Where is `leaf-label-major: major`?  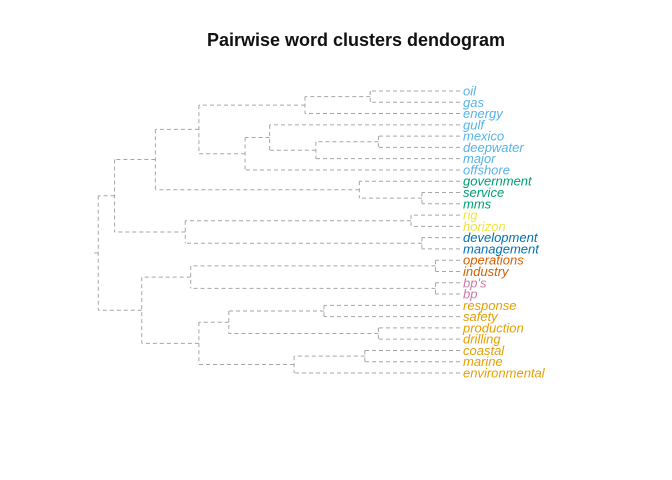
leaf-label-major: major is located at coordinates (479, 158).